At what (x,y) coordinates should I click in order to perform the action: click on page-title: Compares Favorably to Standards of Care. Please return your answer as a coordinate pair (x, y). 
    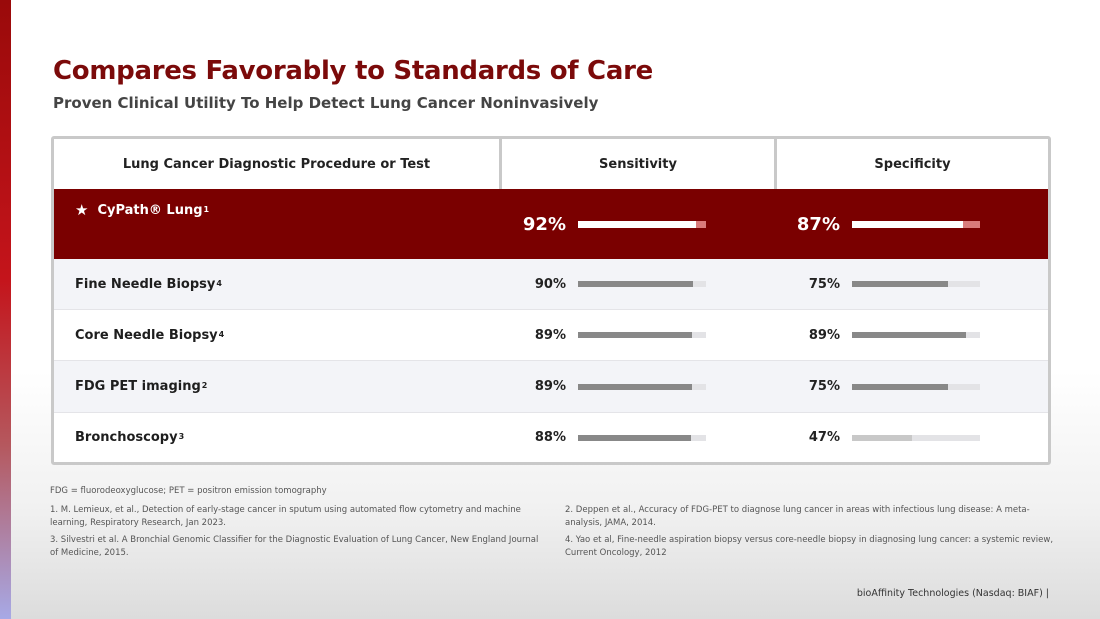
    Looking at the image, I should click on (353, 71).